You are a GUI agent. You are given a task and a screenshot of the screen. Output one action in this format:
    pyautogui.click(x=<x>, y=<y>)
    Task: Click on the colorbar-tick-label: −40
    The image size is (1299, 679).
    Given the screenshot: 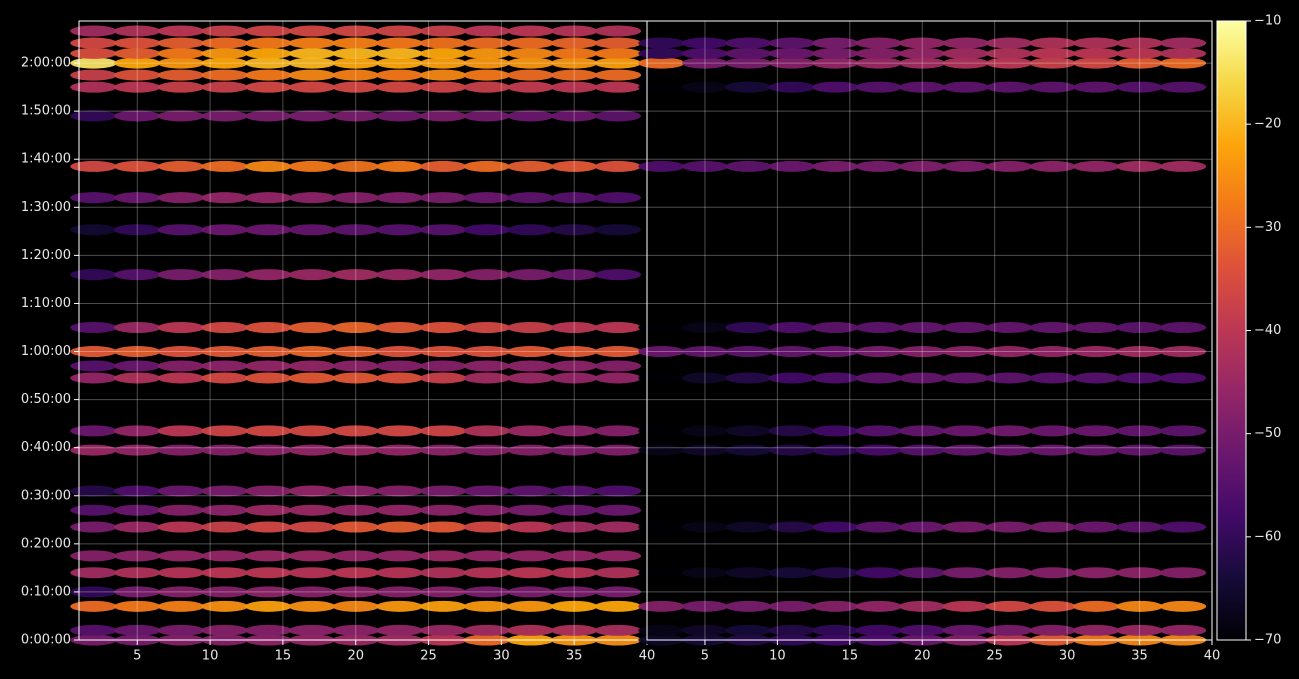 What is the action you would take?
    pyautogui.click(x=1267, y=330)
    